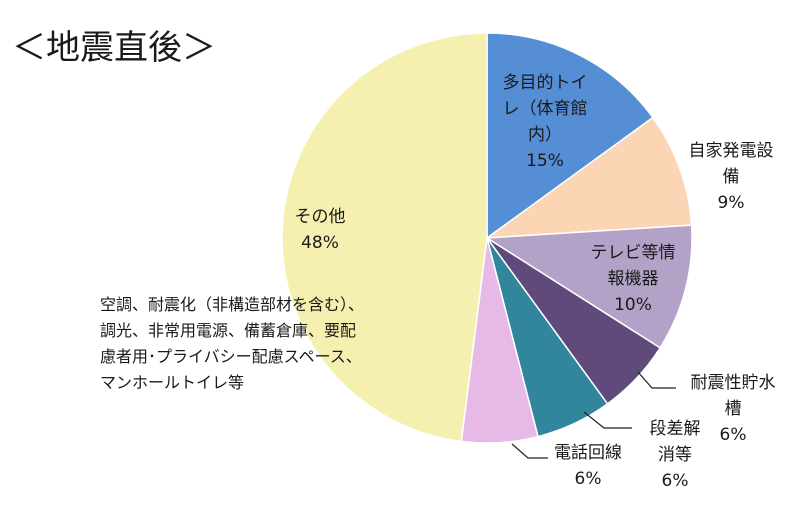 Image resolution: width=800 pixels, height=506 pixels. I want to click on slice-label-private-generator: 自家発電設 備 9%, so click(731, 177).